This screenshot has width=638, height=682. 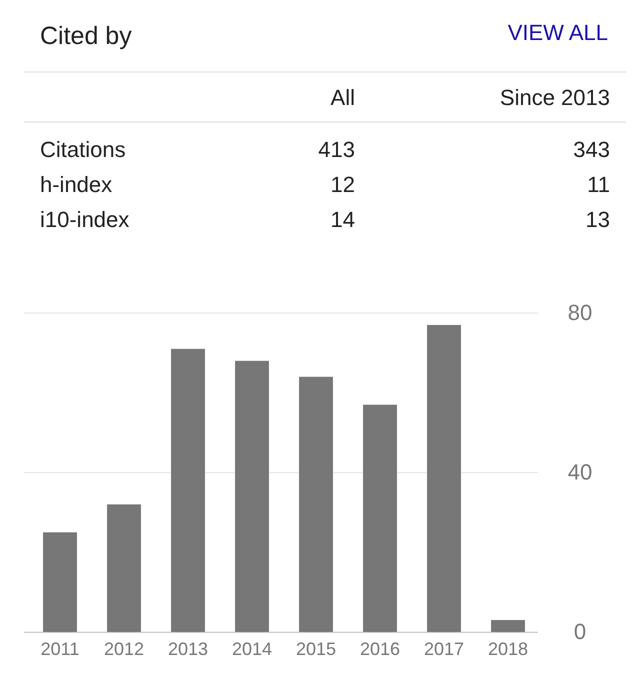 I want to click on x-tick-label: 2012, so click(x=124, y=648).